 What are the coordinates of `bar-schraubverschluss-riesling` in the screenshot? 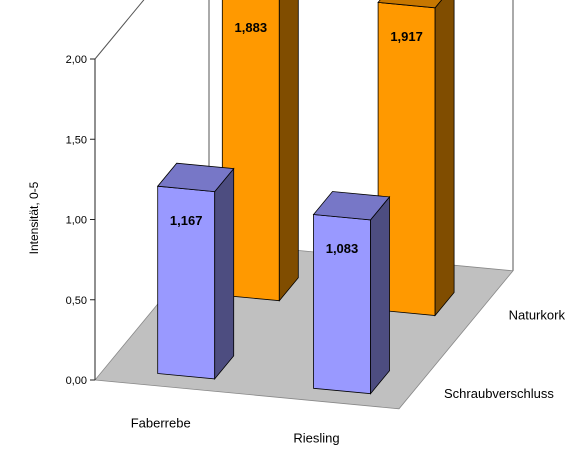 It's located at (351, 293).